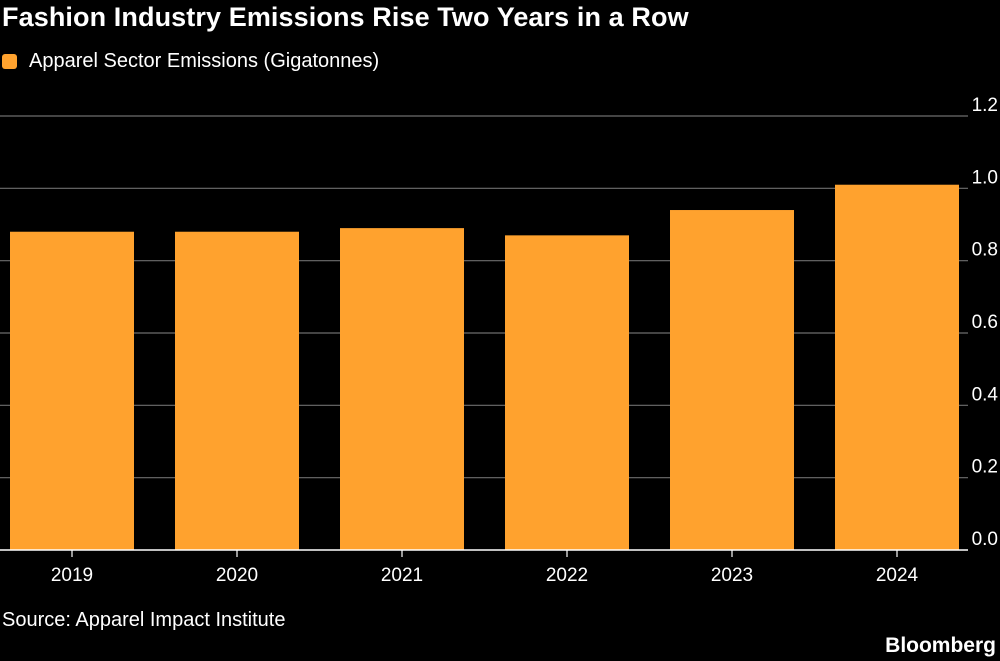 The width and height of the screenshot is (1000, 661). I want to click on x-axis-ticks: 2019 2020 2021 2022 2023 2024, so click(484, 567).